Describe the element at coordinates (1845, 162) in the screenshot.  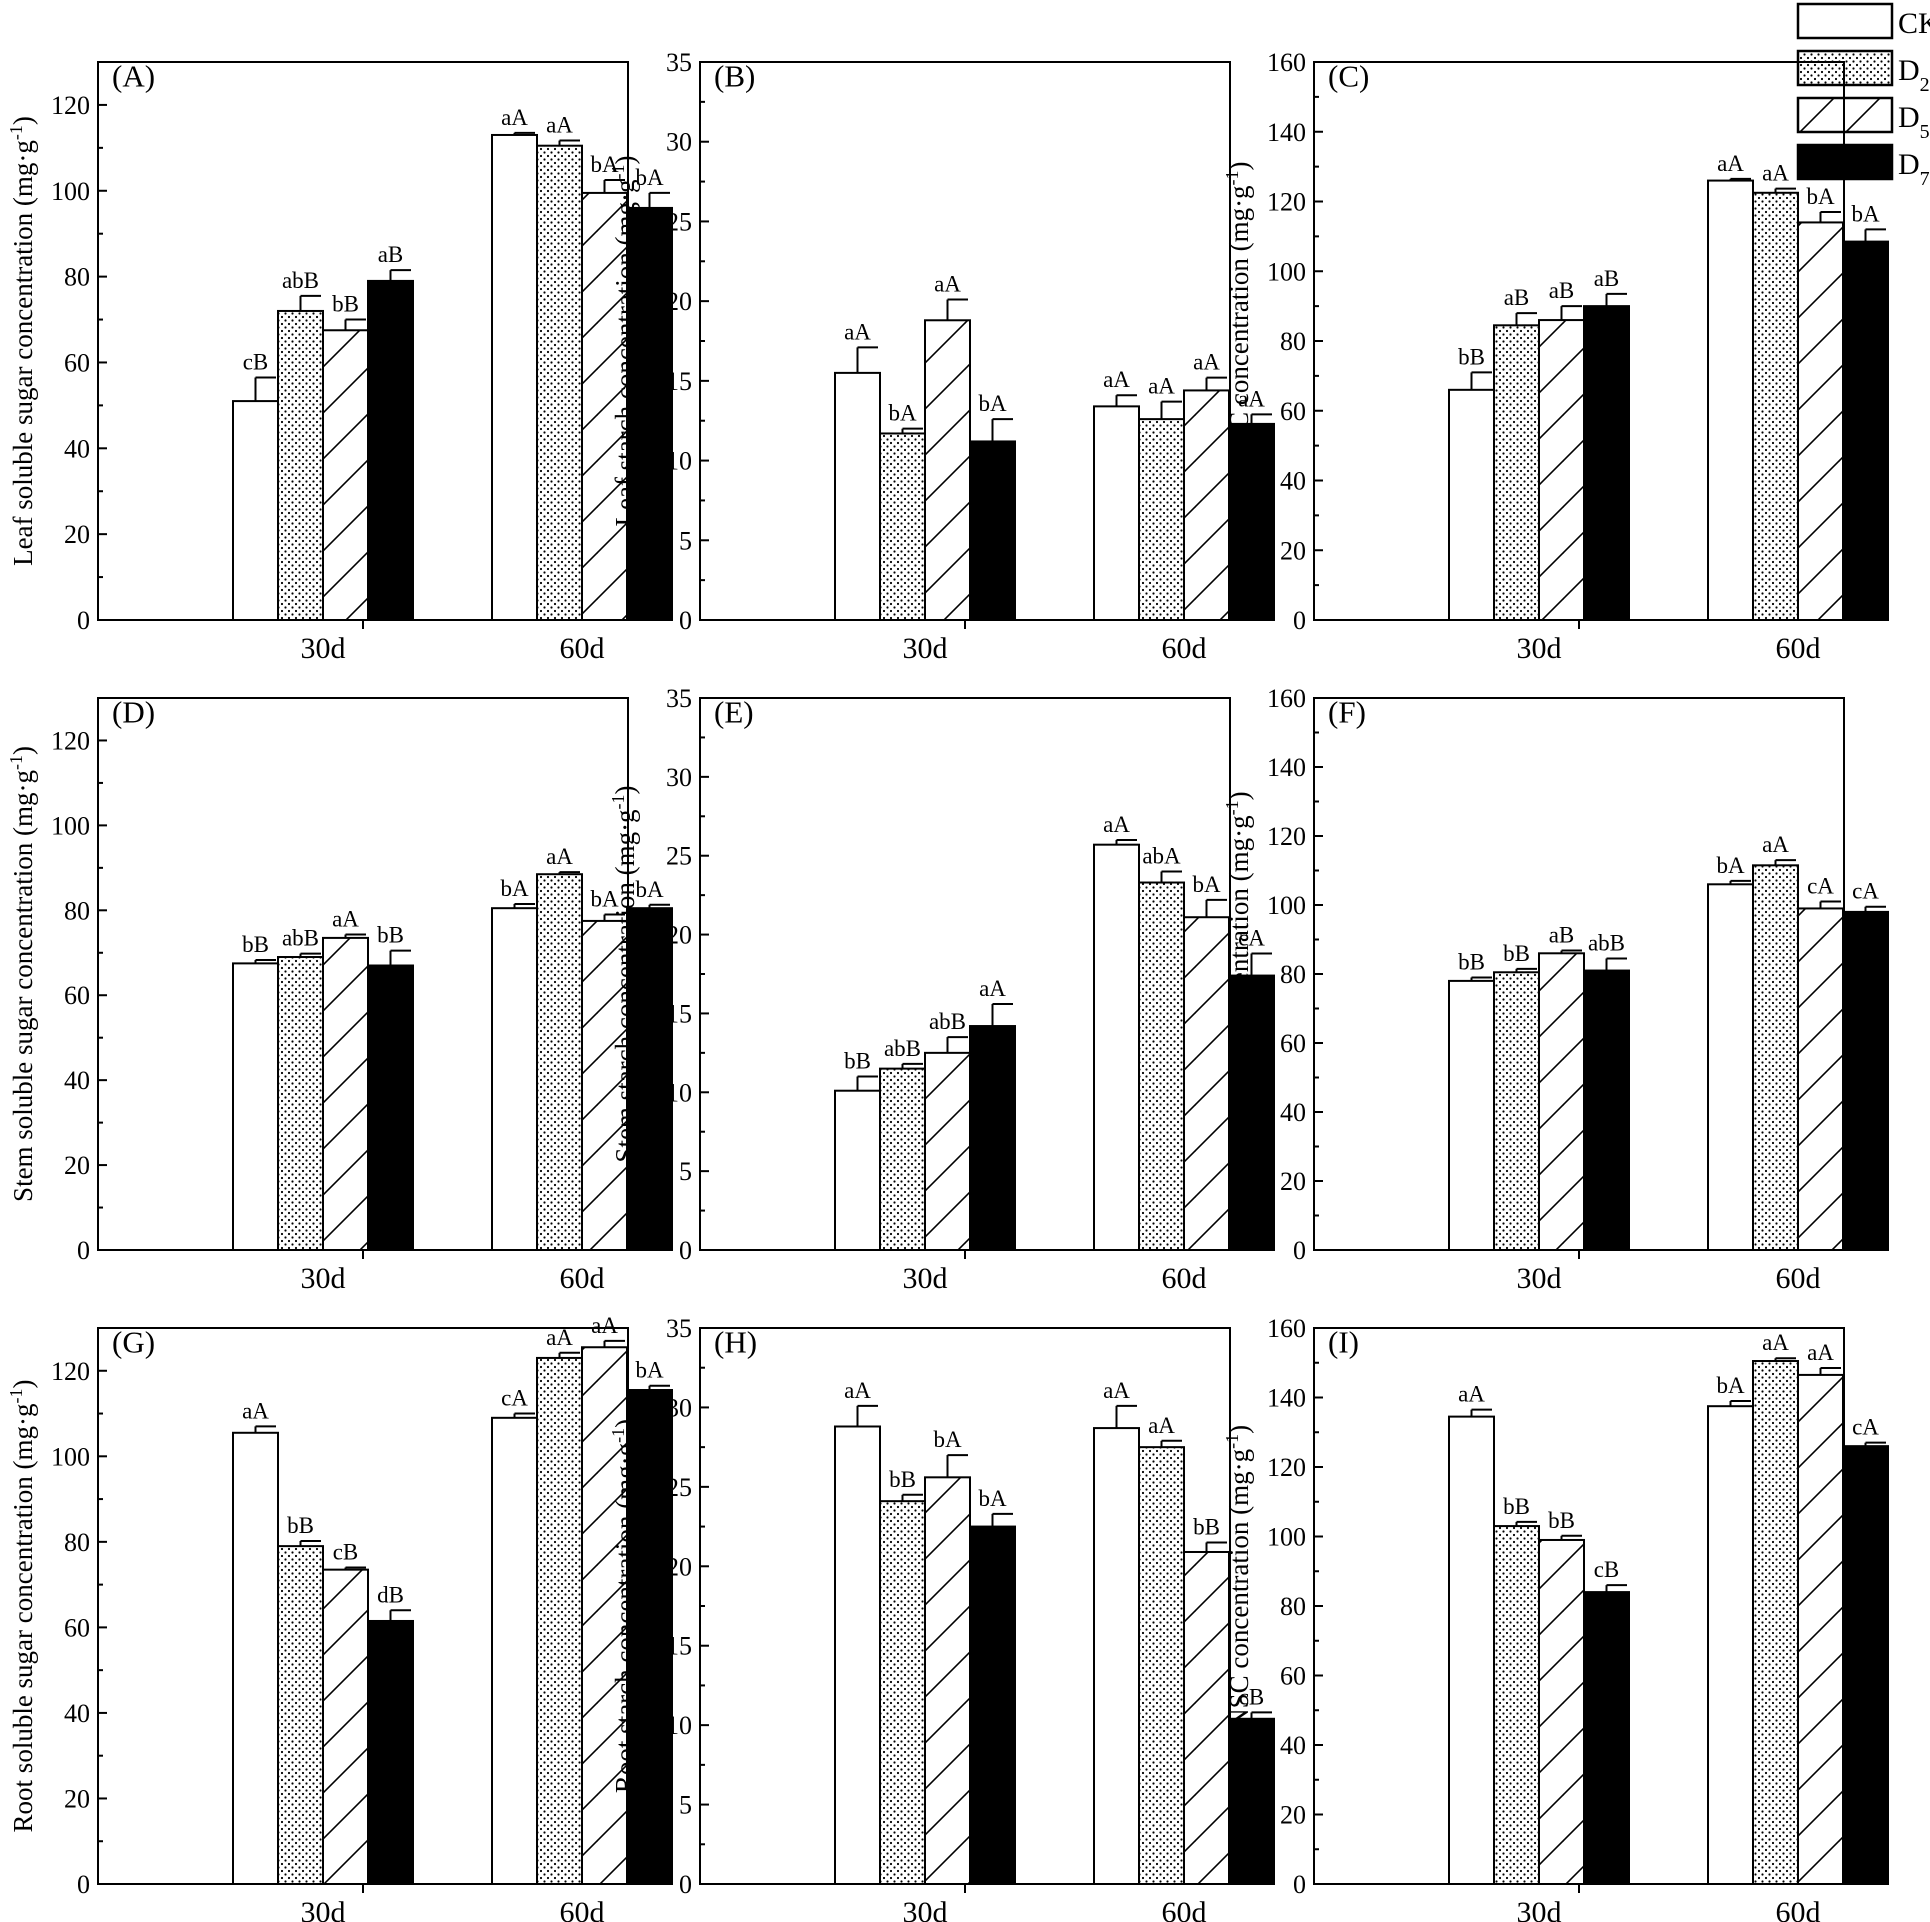
I see `legend-swatch-d75` at that location.